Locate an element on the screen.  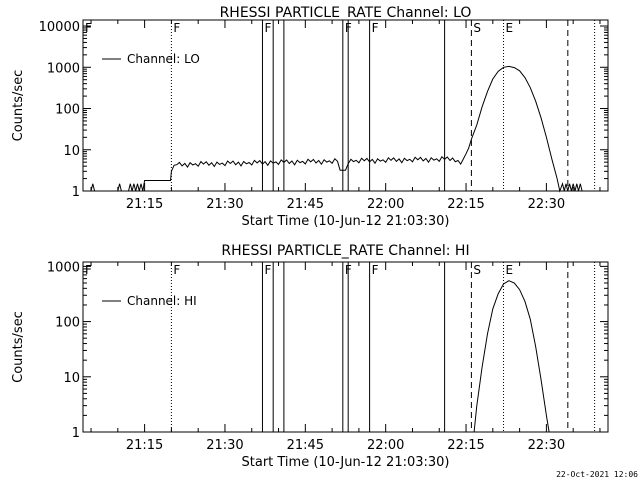
legend-entry: Channel: HI is located at coordinates (162, 301).